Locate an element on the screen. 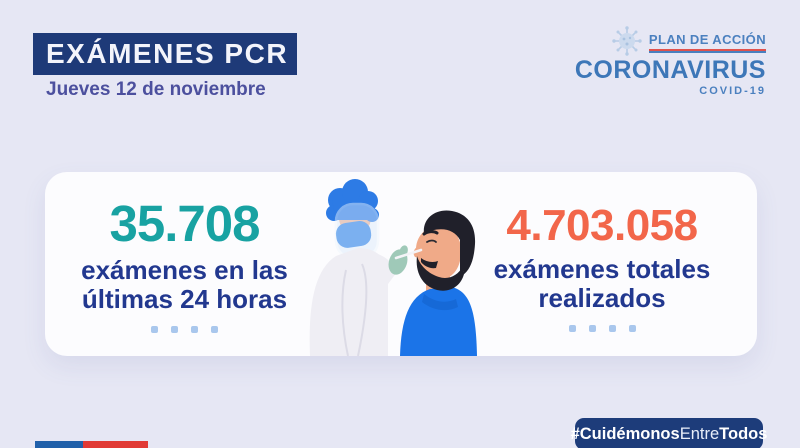 The height and width of the screenshot is (448, 800). patient-figure is located at coordinates (438, 283).